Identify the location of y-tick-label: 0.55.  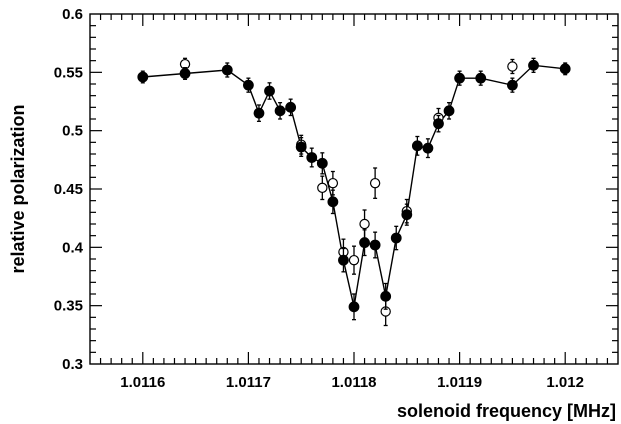
(68, 72).